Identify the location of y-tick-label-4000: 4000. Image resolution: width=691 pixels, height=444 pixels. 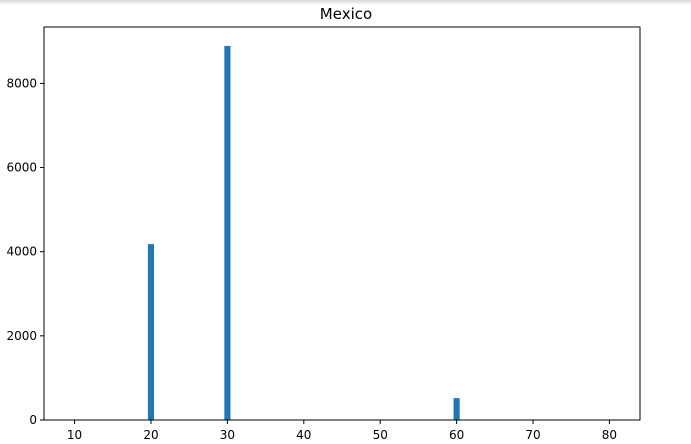
(21, 252).